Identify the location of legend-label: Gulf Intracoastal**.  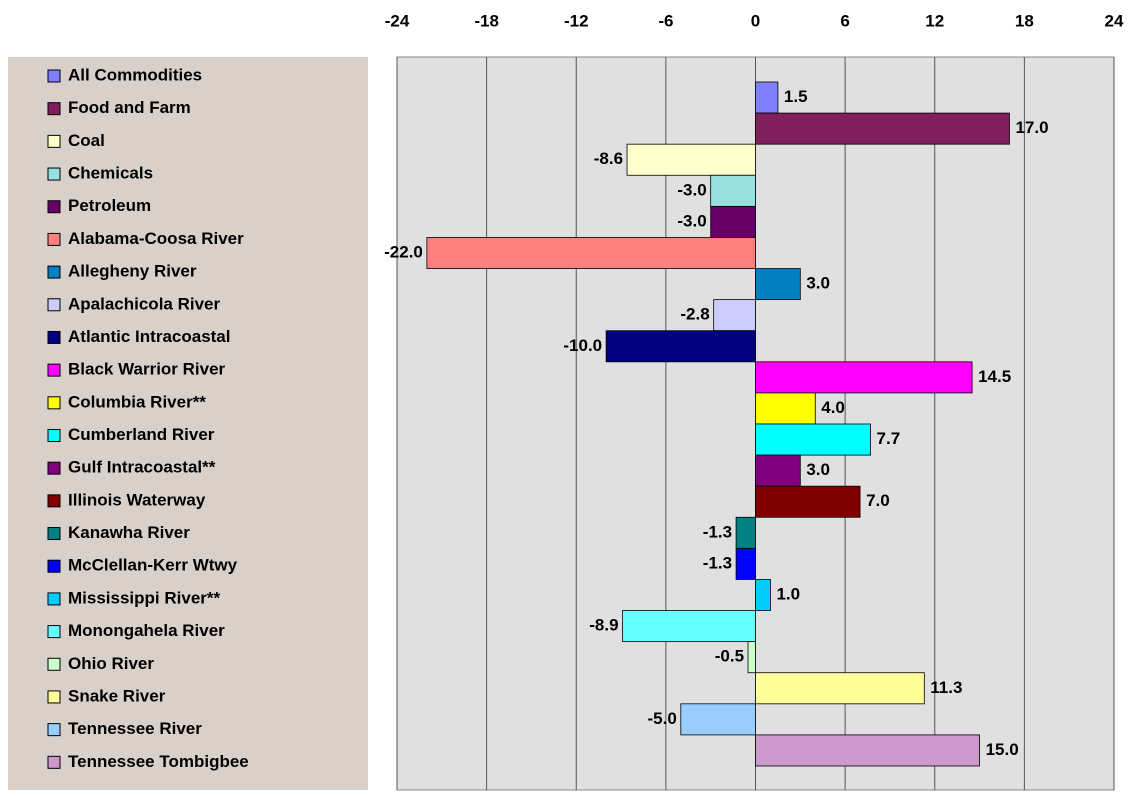
(142, 467).